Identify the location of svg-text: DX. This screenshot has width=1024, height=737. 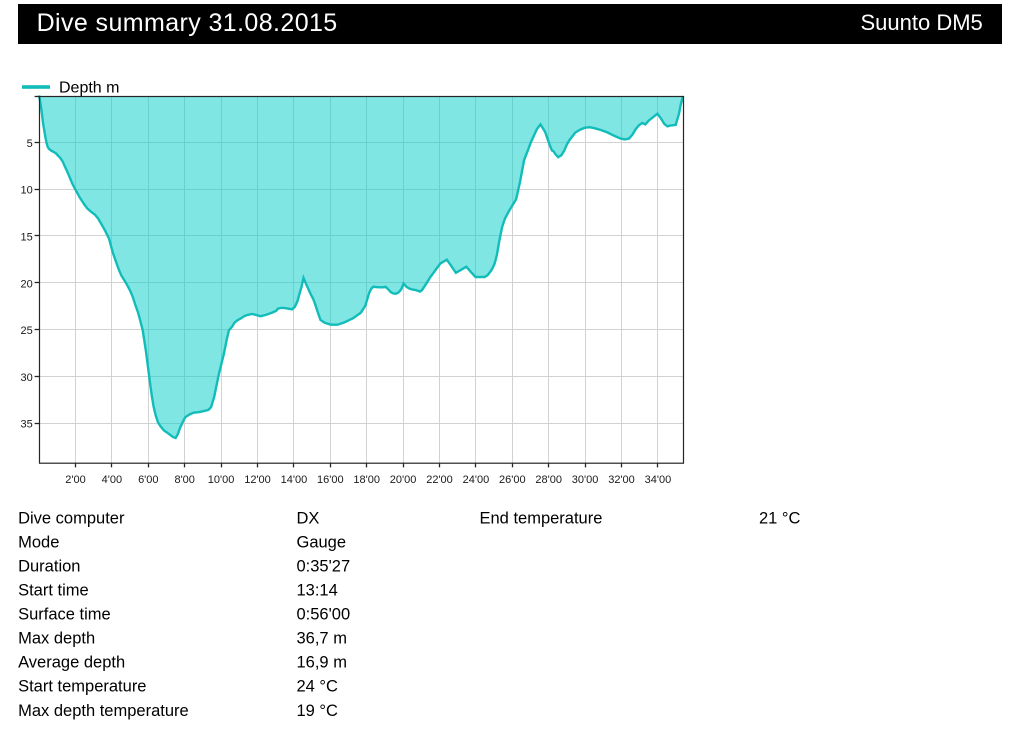
(308, 518).